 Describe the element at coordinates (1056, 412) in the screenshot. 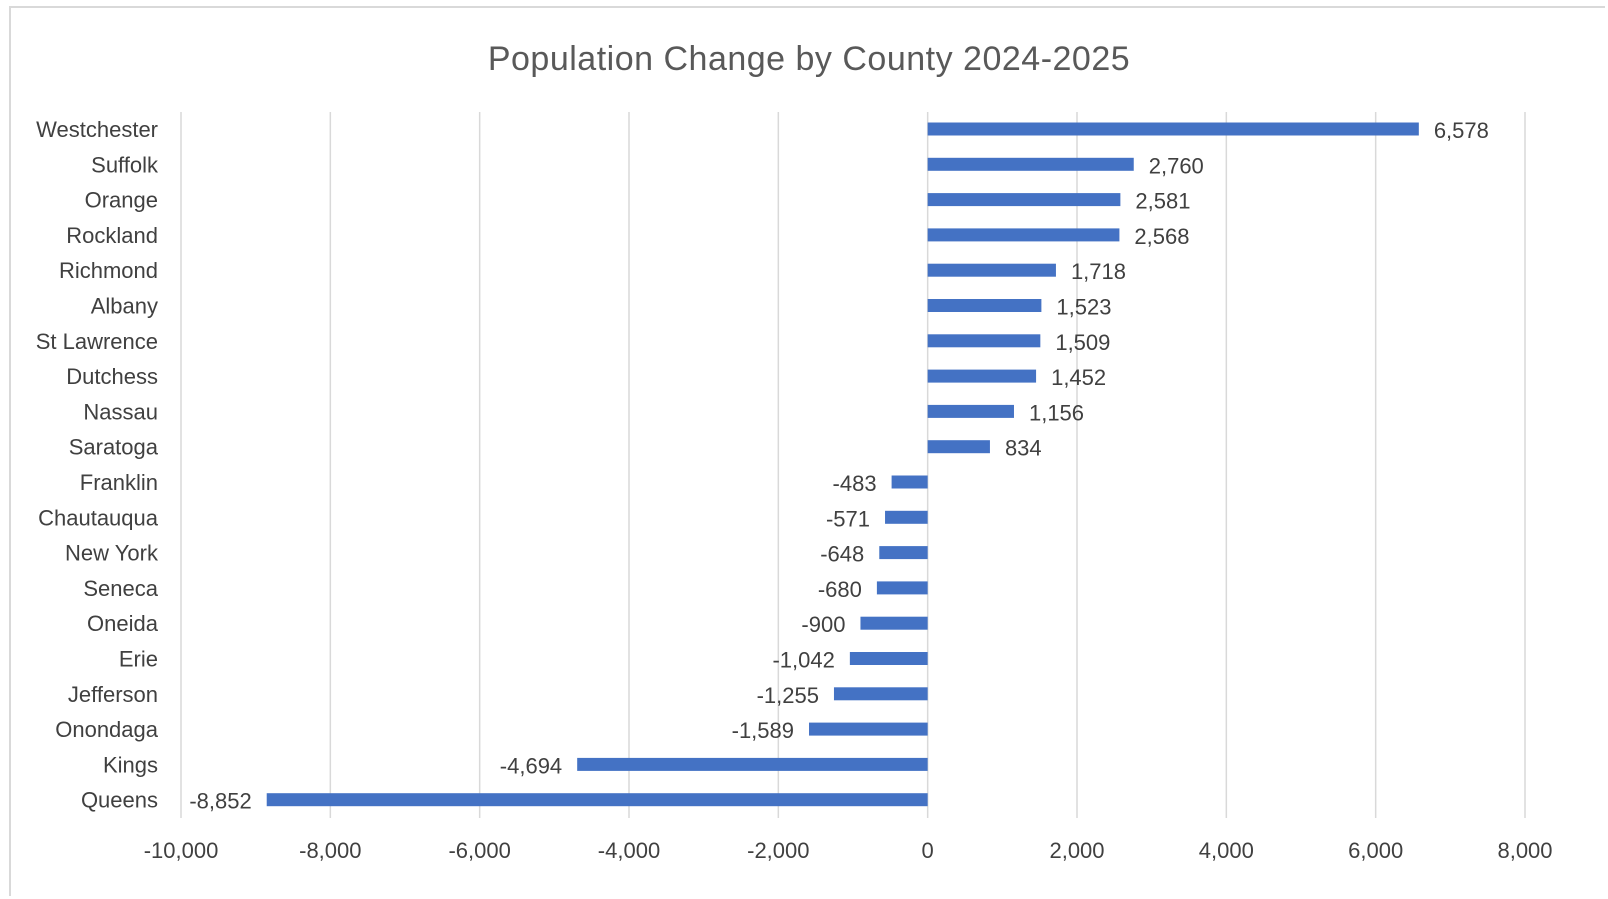

I see `data-label: 1,156` at that location.